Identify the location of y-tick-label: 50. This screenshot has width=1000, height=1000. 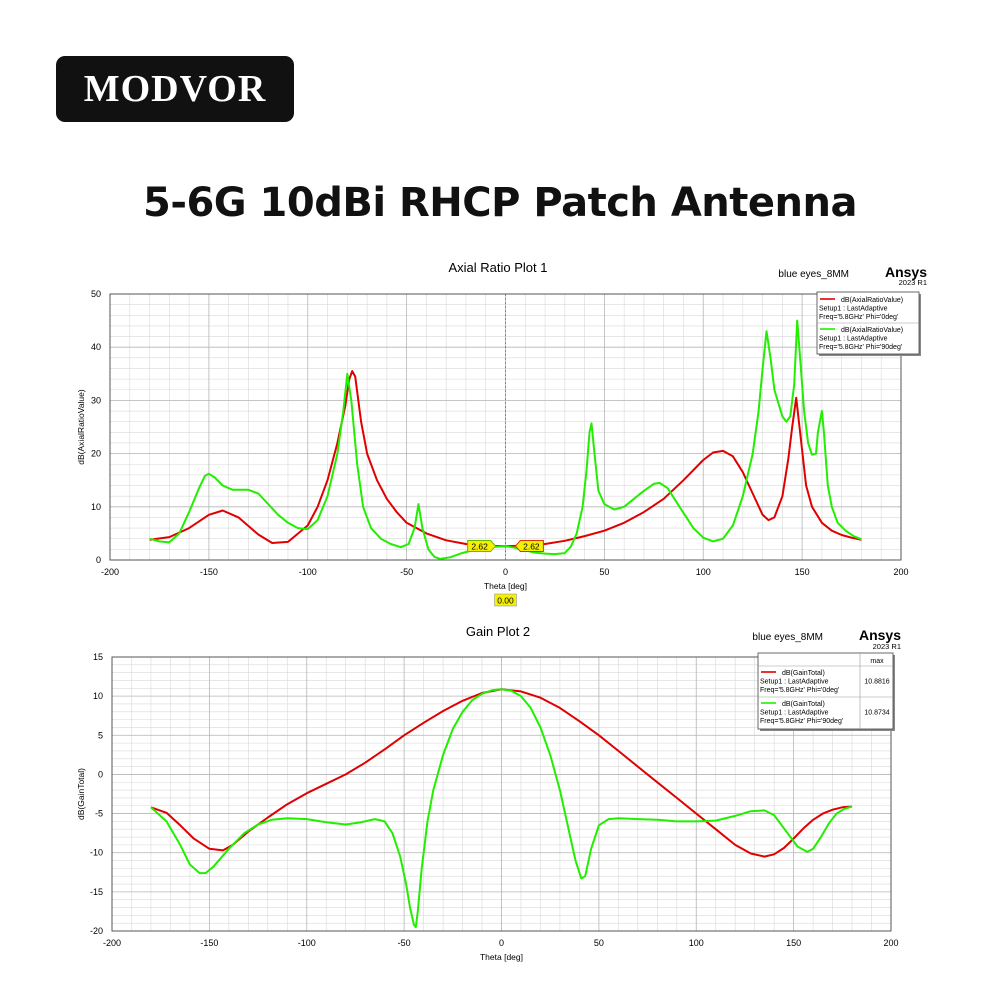
(96, 294).